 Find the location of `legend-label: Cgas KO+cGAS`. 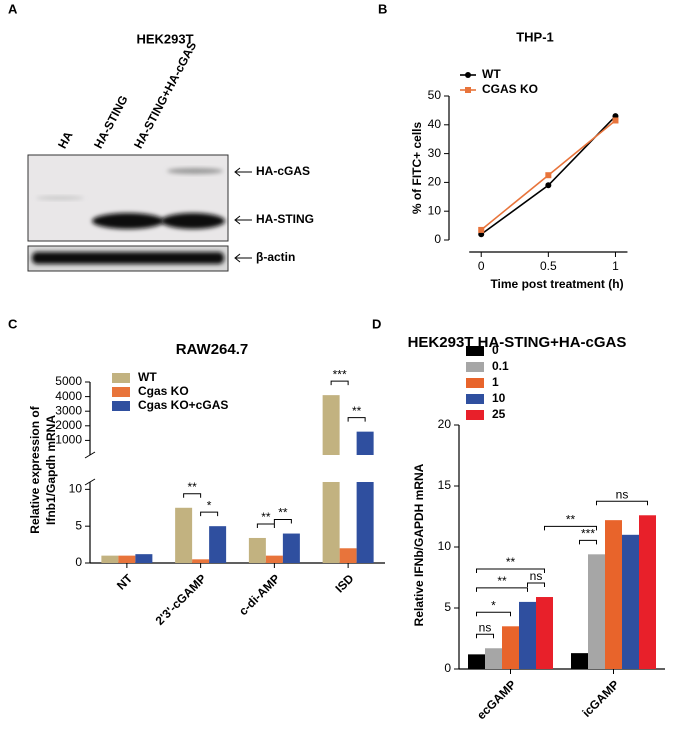

legend-label: Cgas KO+cGAS is located at coordinates (183, 405).